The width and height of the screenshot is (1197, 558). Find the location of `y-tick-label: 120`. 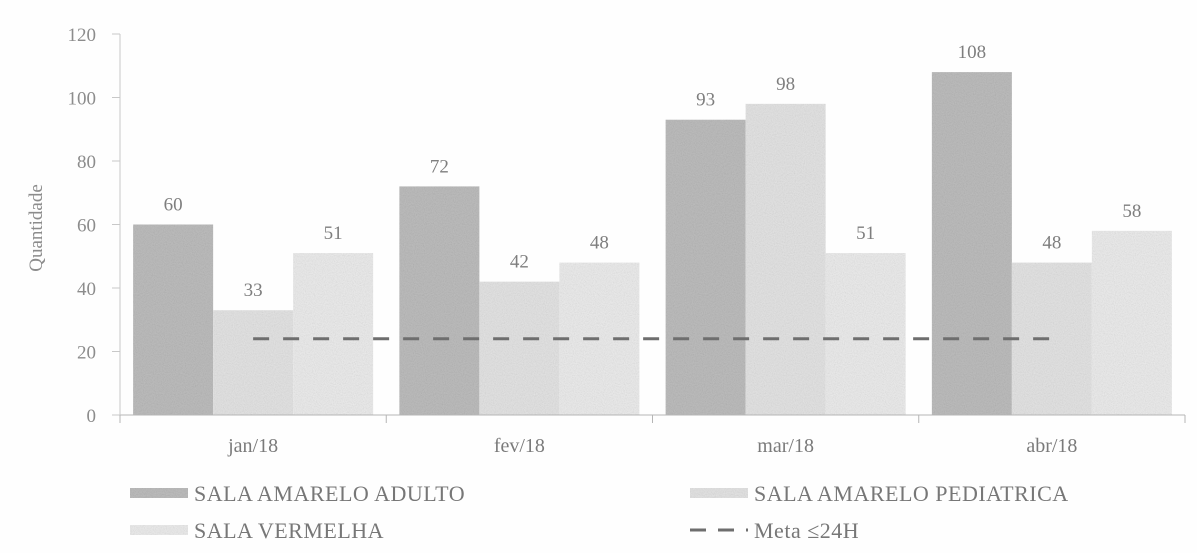

y-tick-label: 120 is located at coordinates (82, 35).